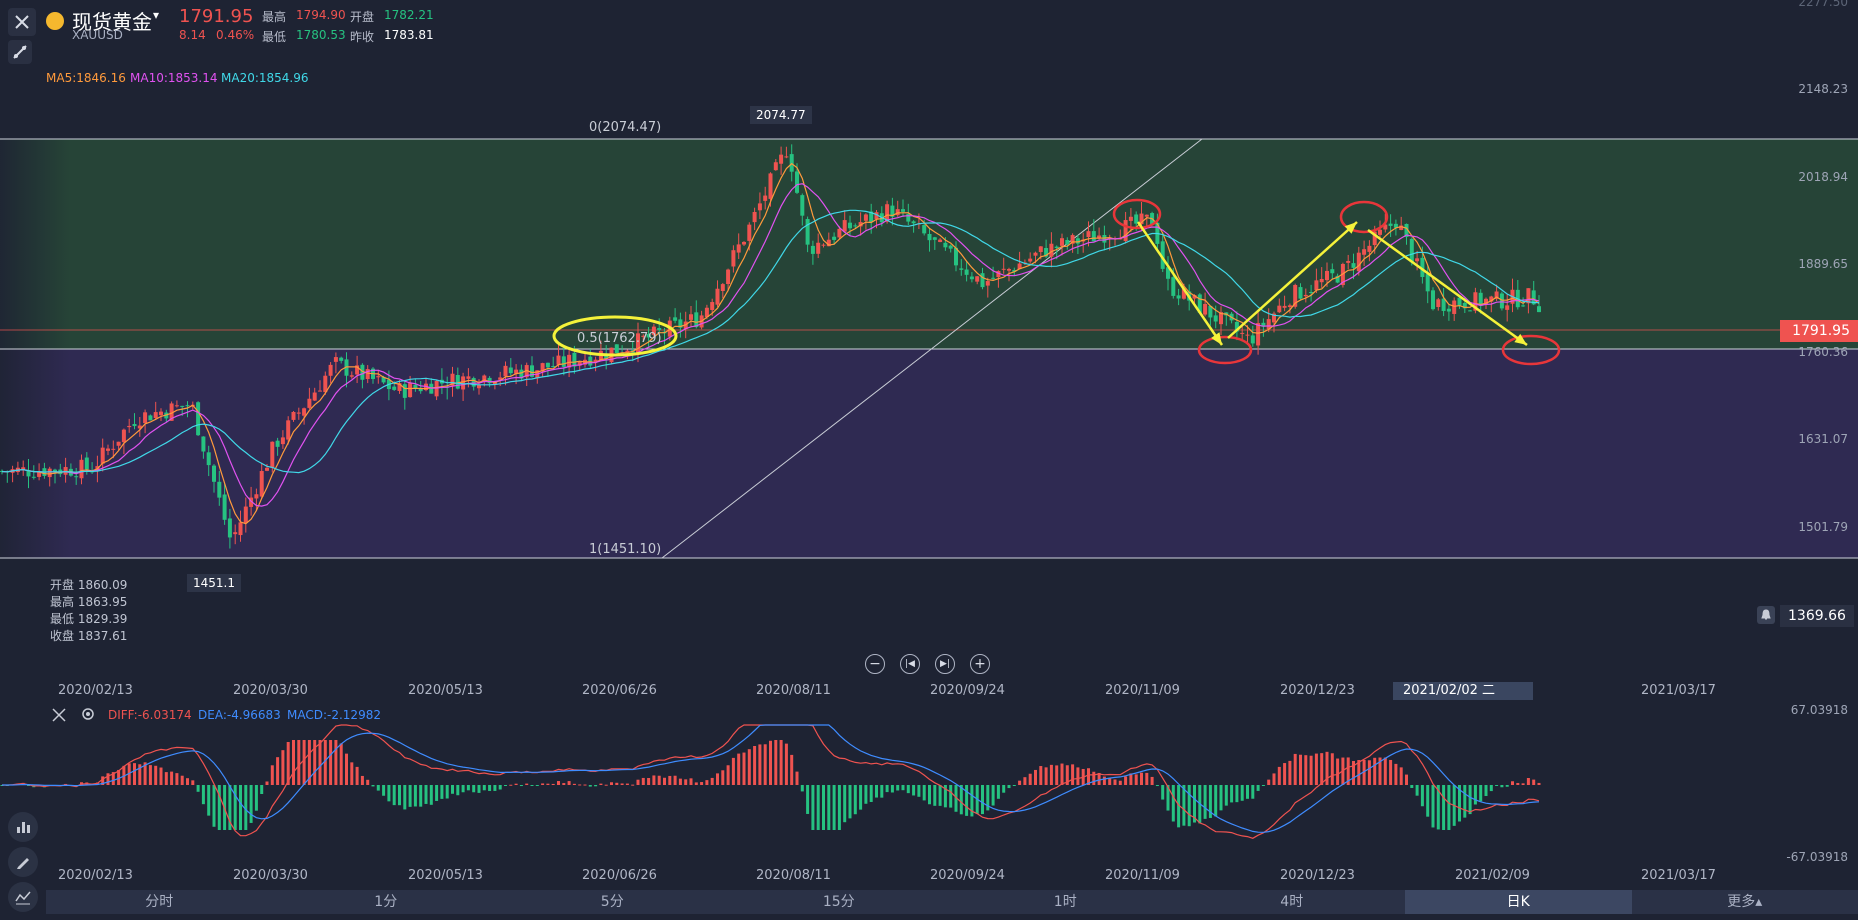 This screenshot has height=920, width=1858. I want to click on macd-date-tick: 2020/03/30, so click(270, 875).